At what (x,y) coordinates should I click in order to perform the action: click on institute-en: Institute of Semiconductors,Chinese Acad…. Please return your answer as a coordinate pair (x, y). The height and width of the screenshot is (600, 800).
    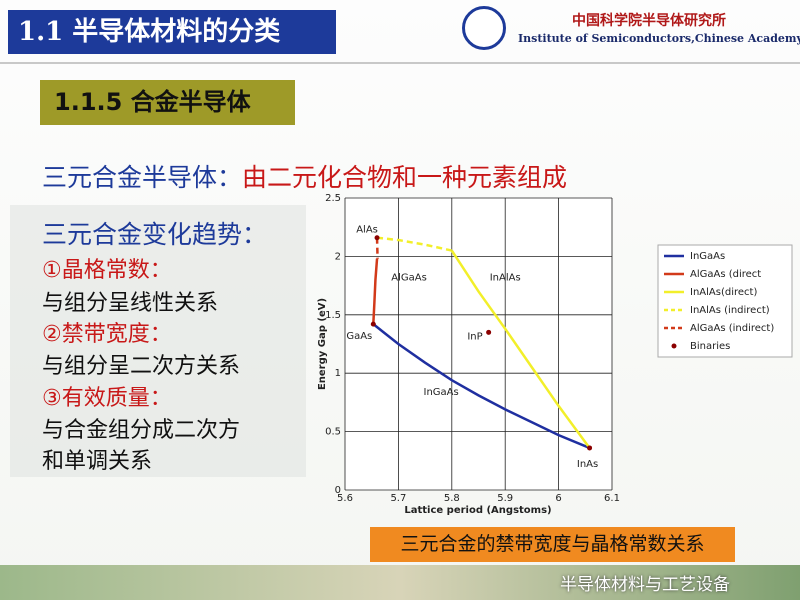
    Looking at the image, I should click on (659, 38).